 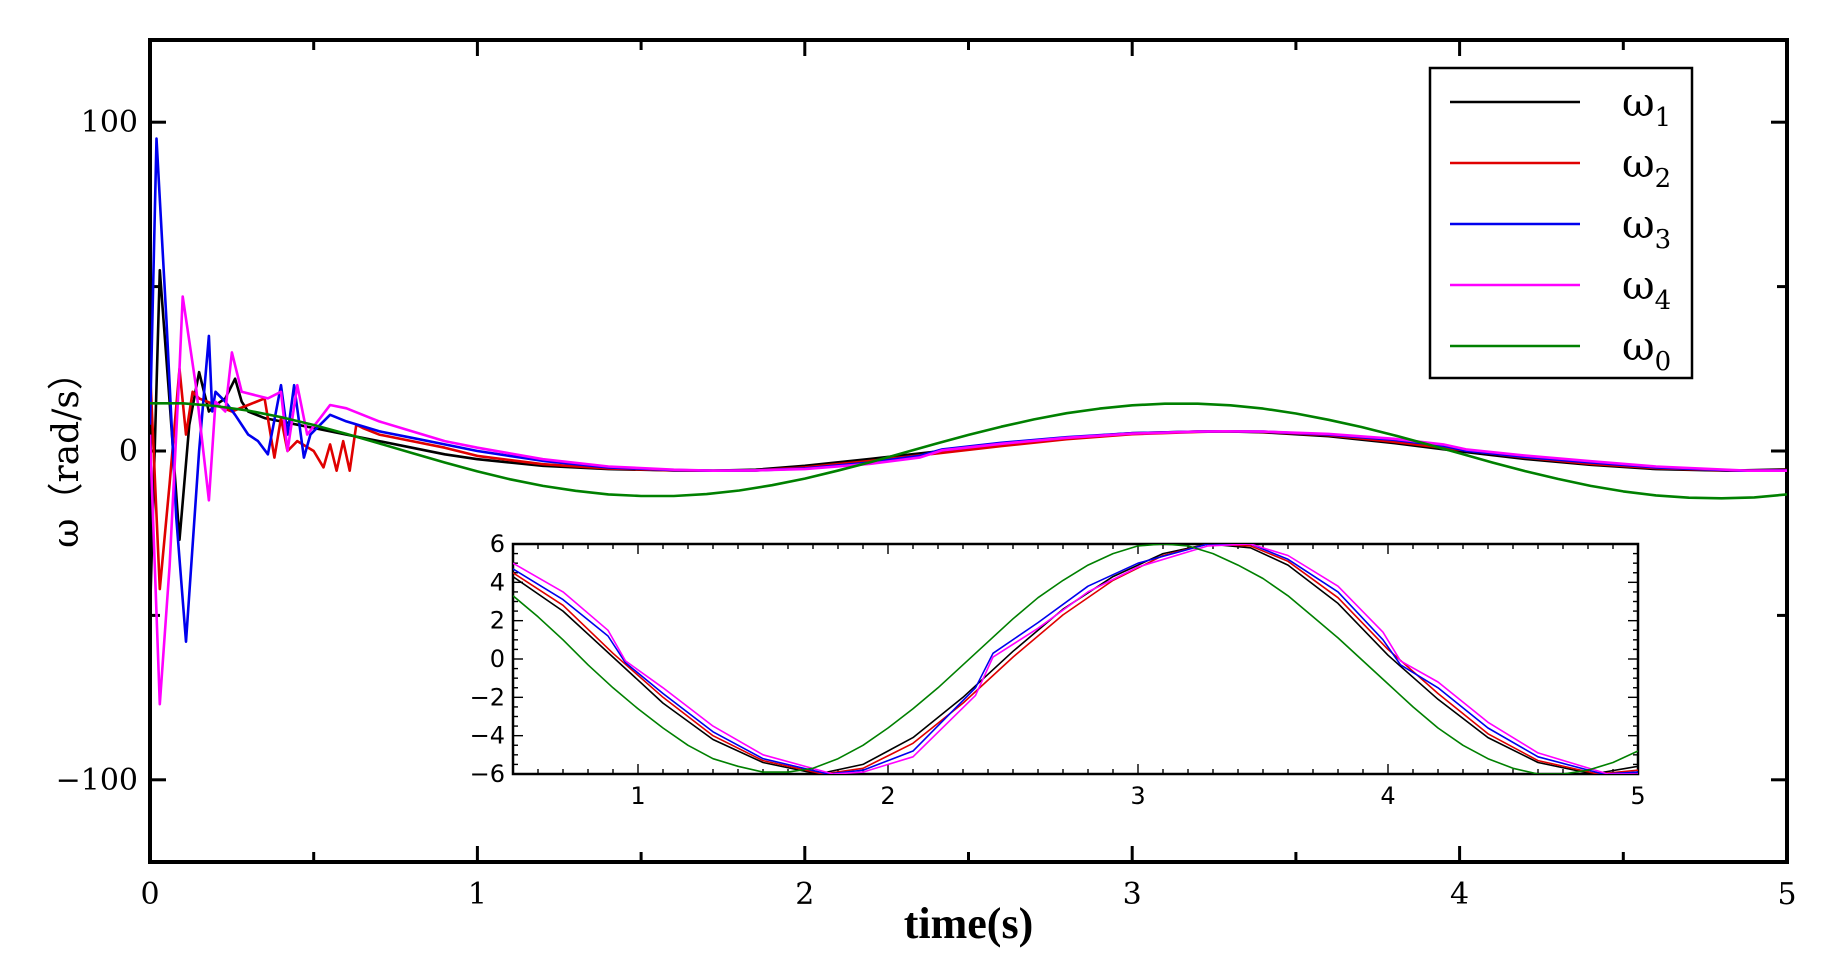 I want to click on y-axis-title: ω（rad/s）, so click(x=66, y=451).